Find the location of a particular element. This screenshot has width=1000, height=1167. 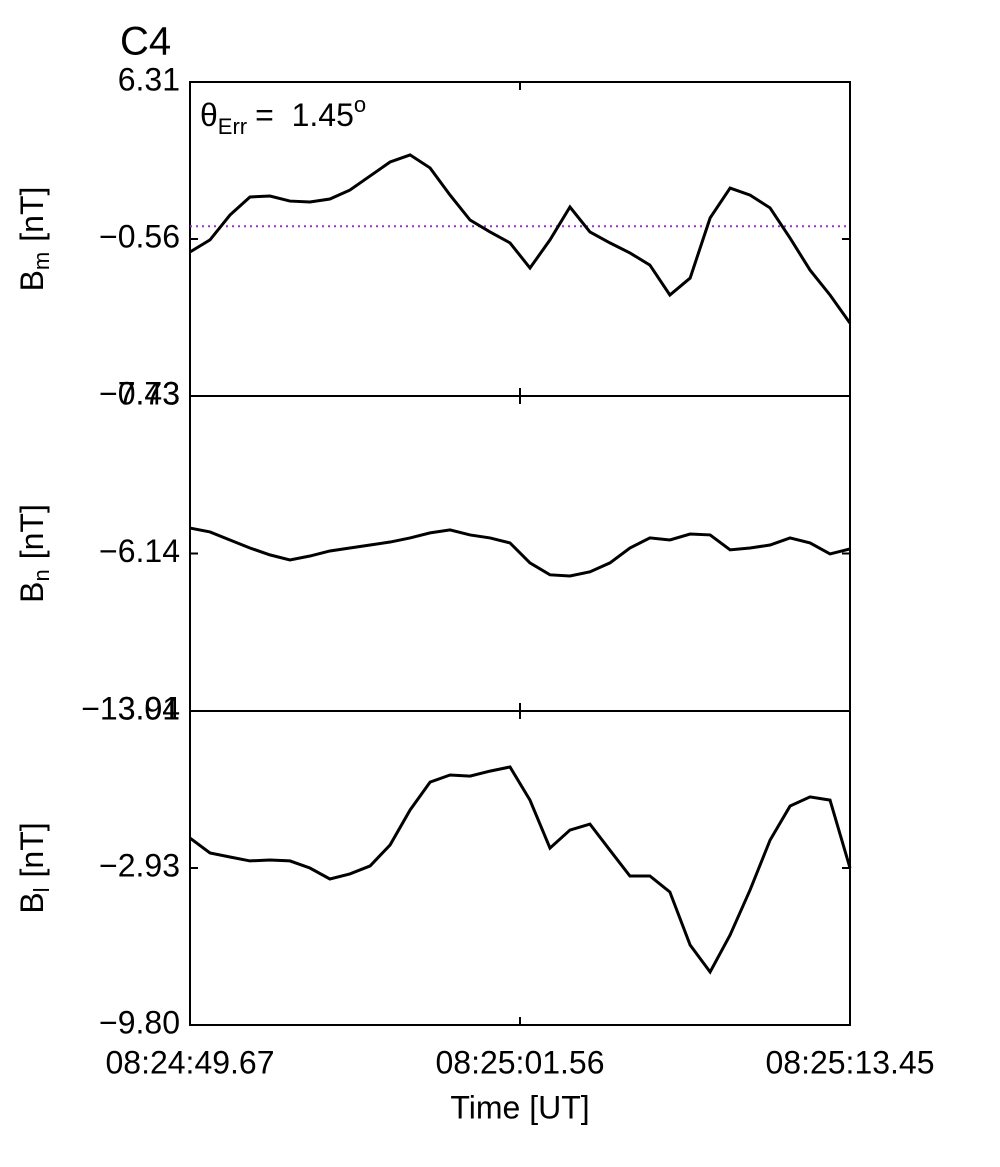

annotation-subscript: Err is located at coordinates (232, 126).